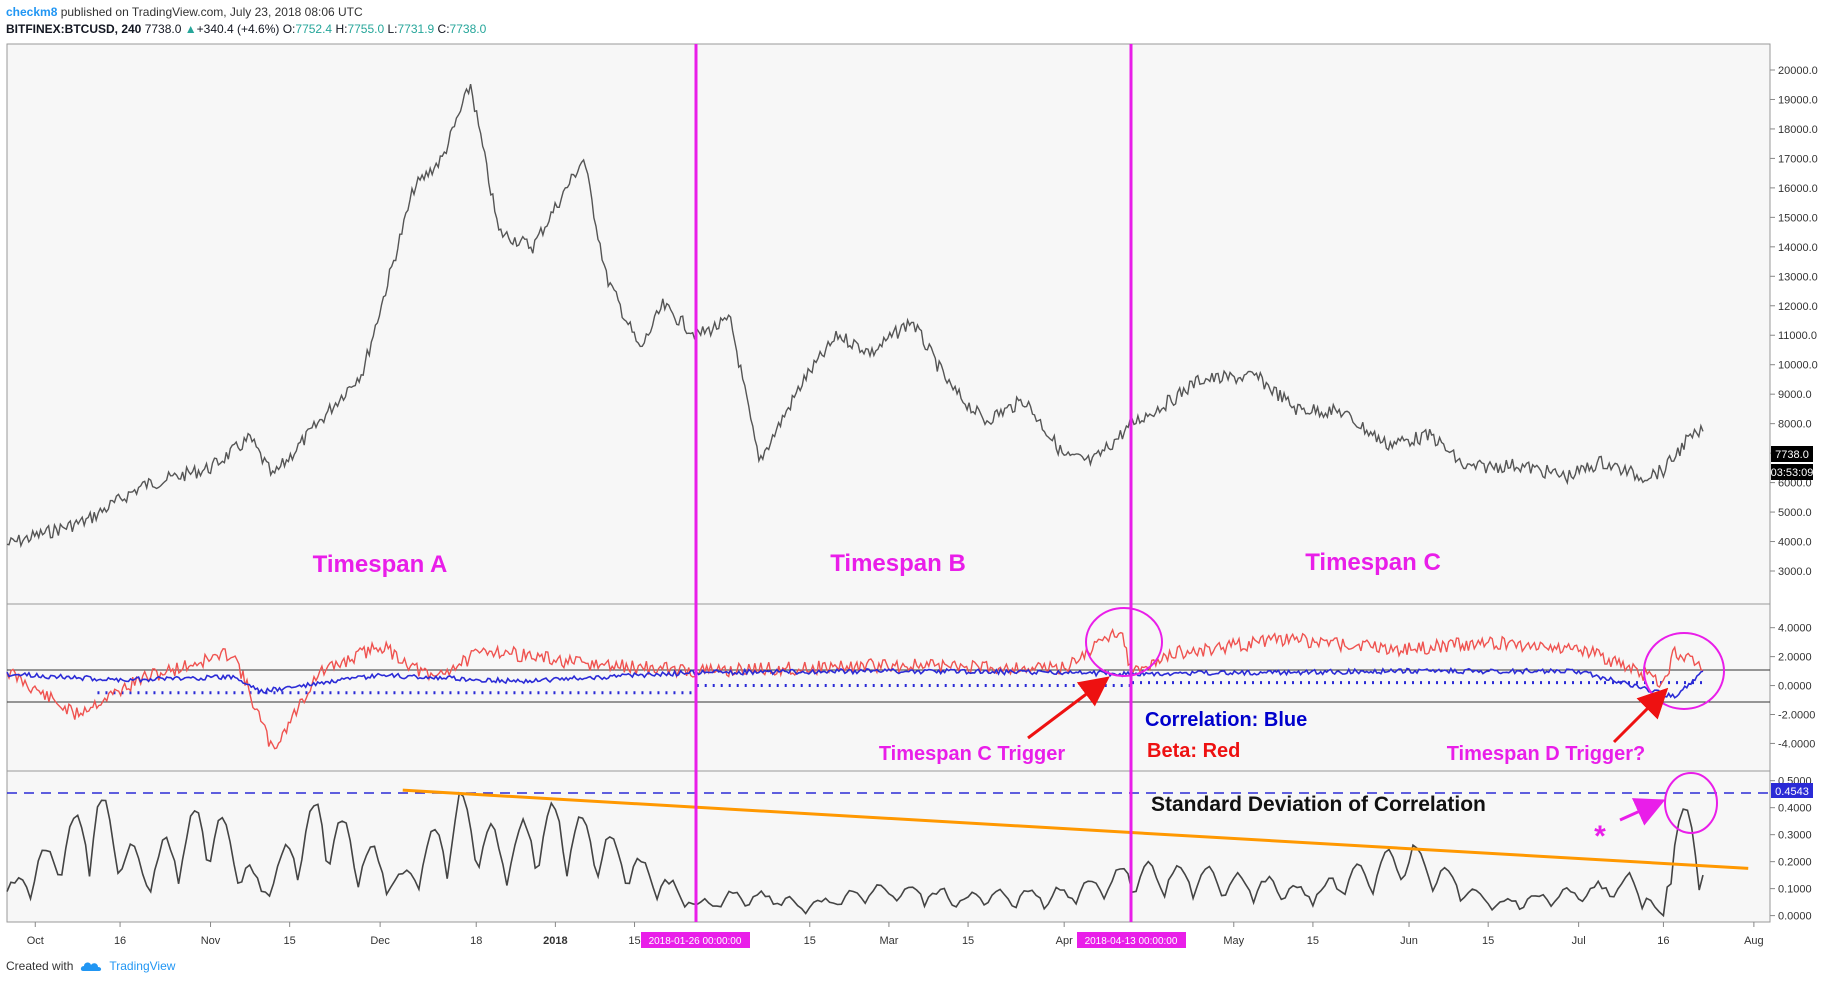 This screenshot has height=986, width=1828. Describe the element at coordinates (972, 754) in the screenshot. I see `trigger-c-label: Timespan C Trigger` at that location.